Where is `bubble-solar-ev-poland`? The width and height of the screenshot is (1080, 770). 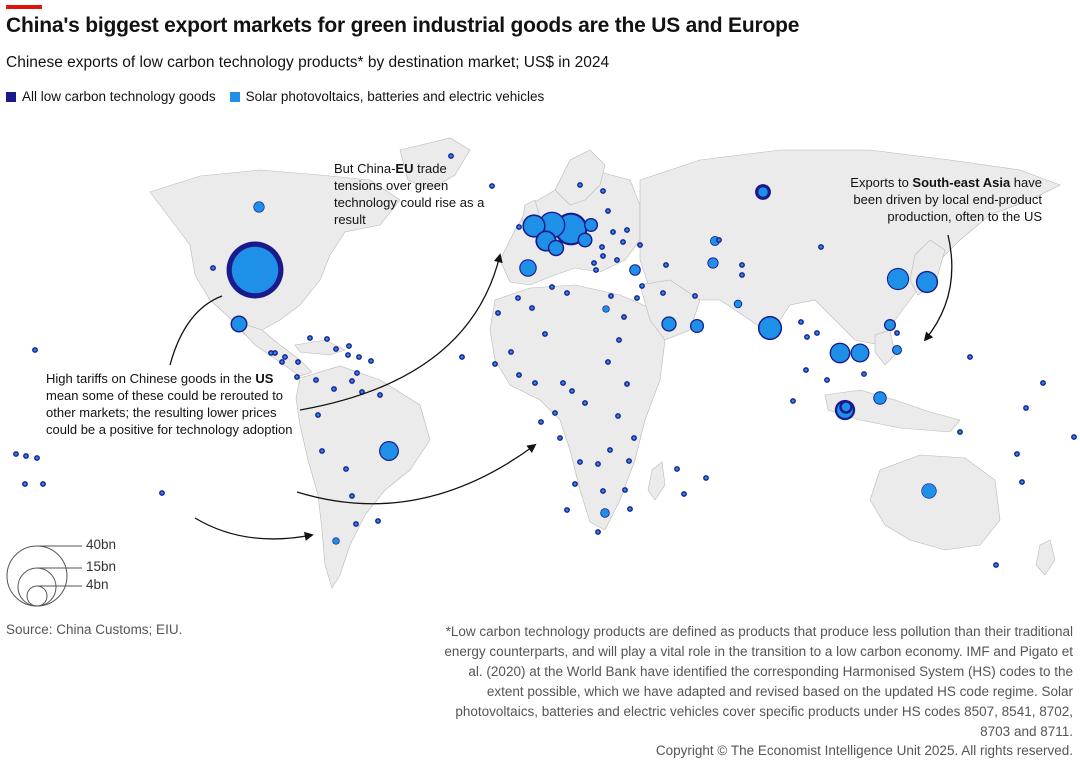 bubble-solar-ev-poland is located at coordinates (591, 225).